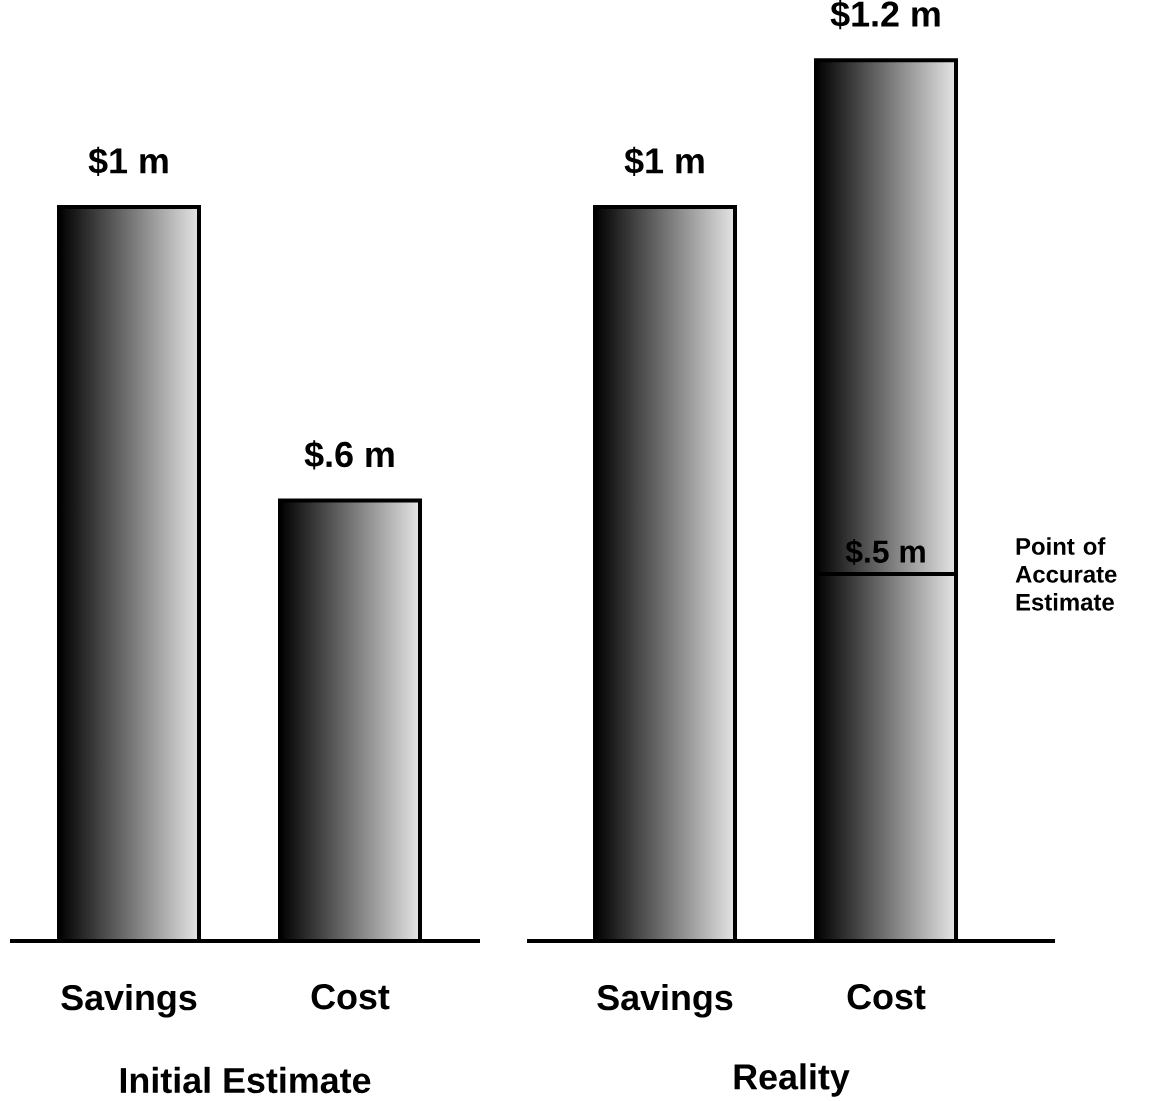  What do you see at coordinates (349, 455) in the screenshot?
I see `data-label: $.6 m` at bounding box center [349, 455].